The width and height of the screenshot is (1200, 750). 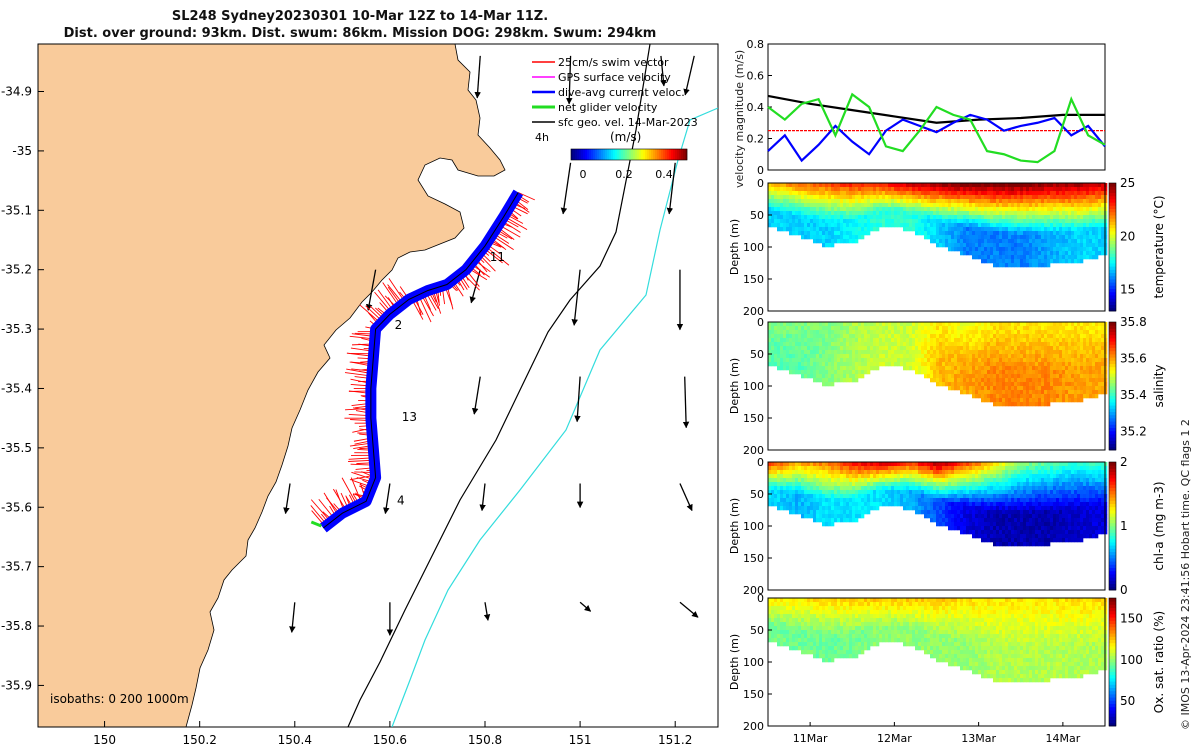 I want to click on sect1-cbar-tick-2: 35.6, so click(x=1133, y=359).